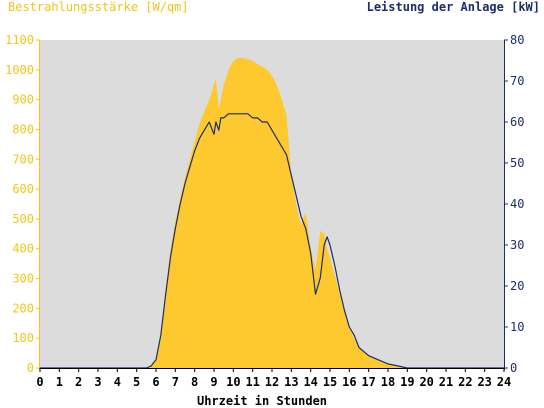 Image resolution: width=544 pixels, height=408 pixels. I want to click on x-tick-label: 11, so click(252, 382).